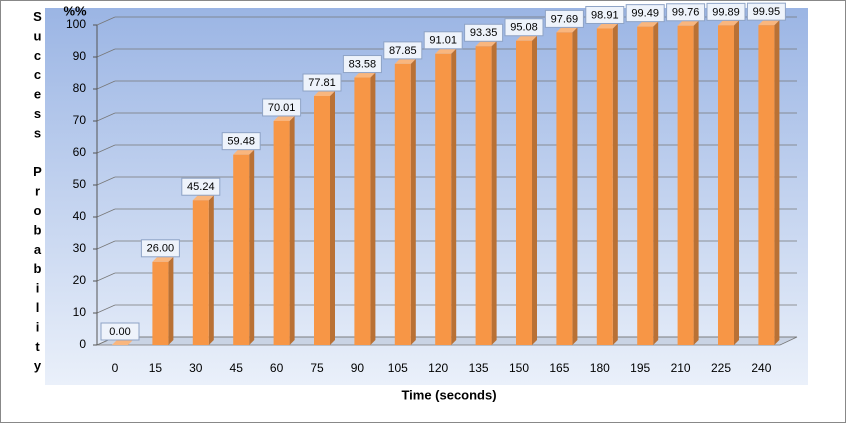  I want to click on x-tick-label: 75, so click(317, 368).